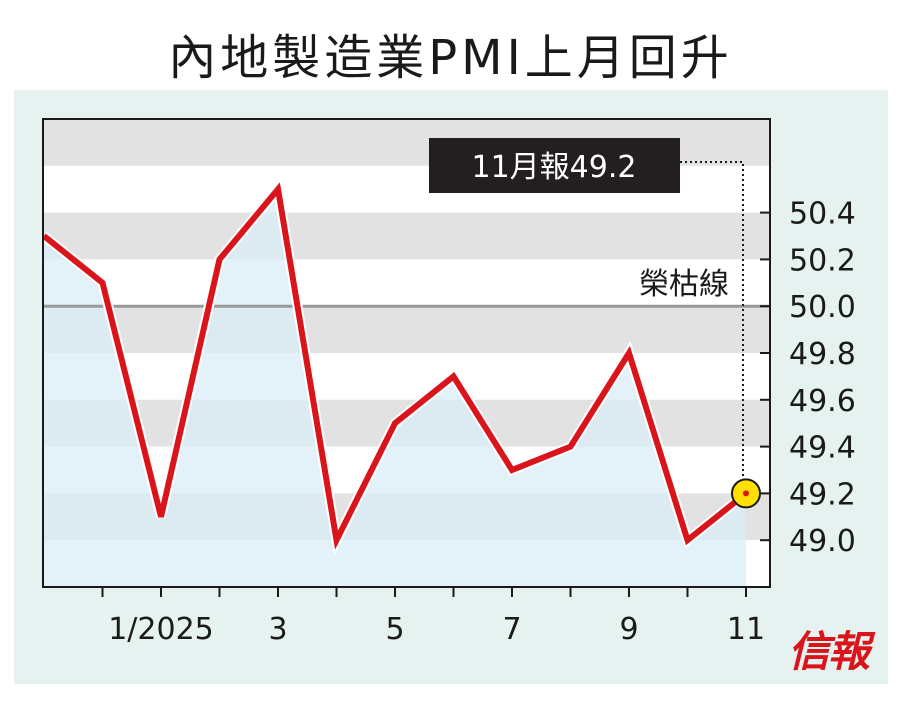  I want to click on y-axis: 49.0 49.2 49.4 49.6 49.8 50.0 50.2 50.4, so click(808, 378).